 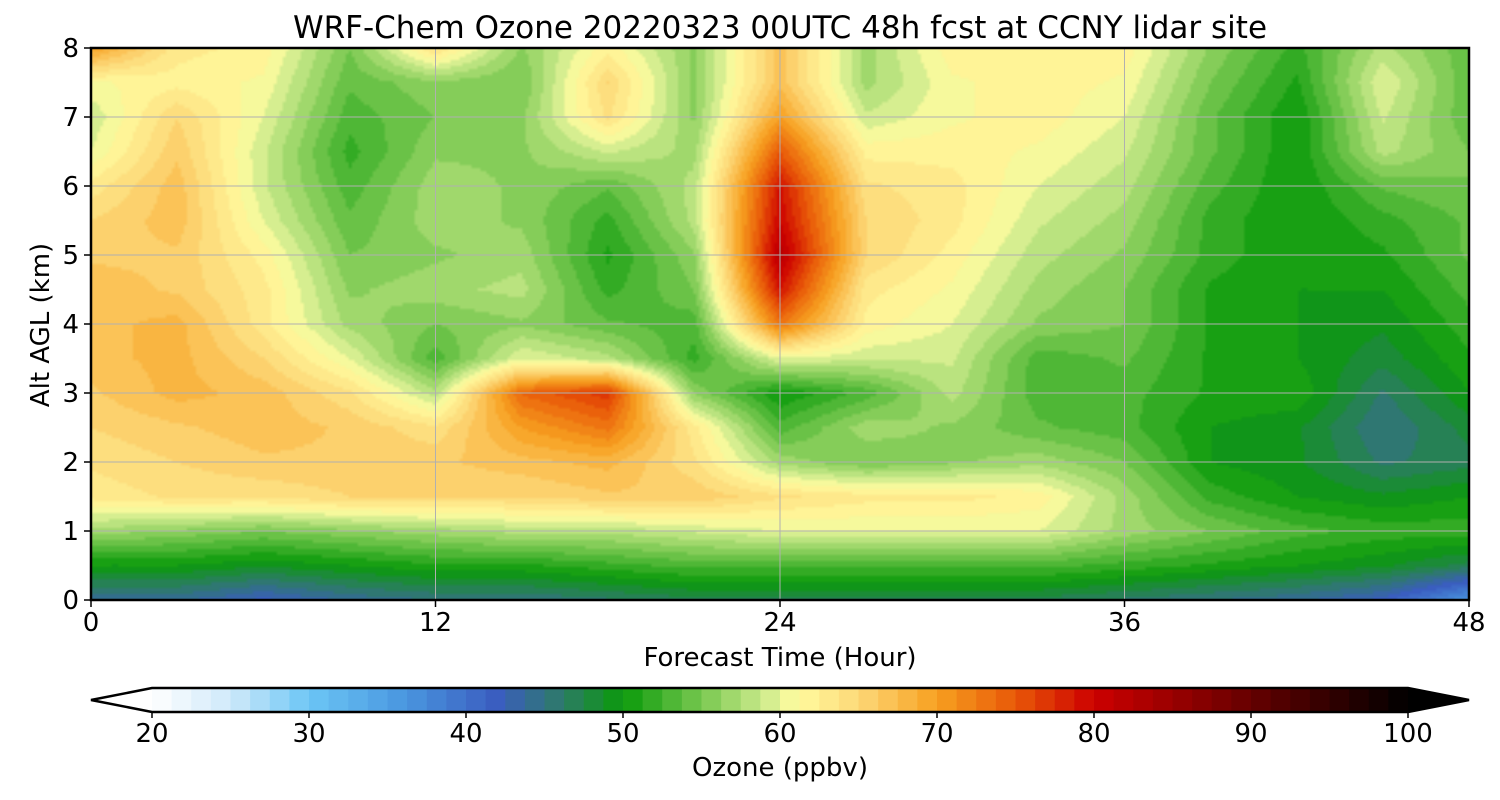 What do you see at coordinates (622, 734) in the screenshot?
I see `colorbar-tick-label: 50` at bounding box center [622, 734].